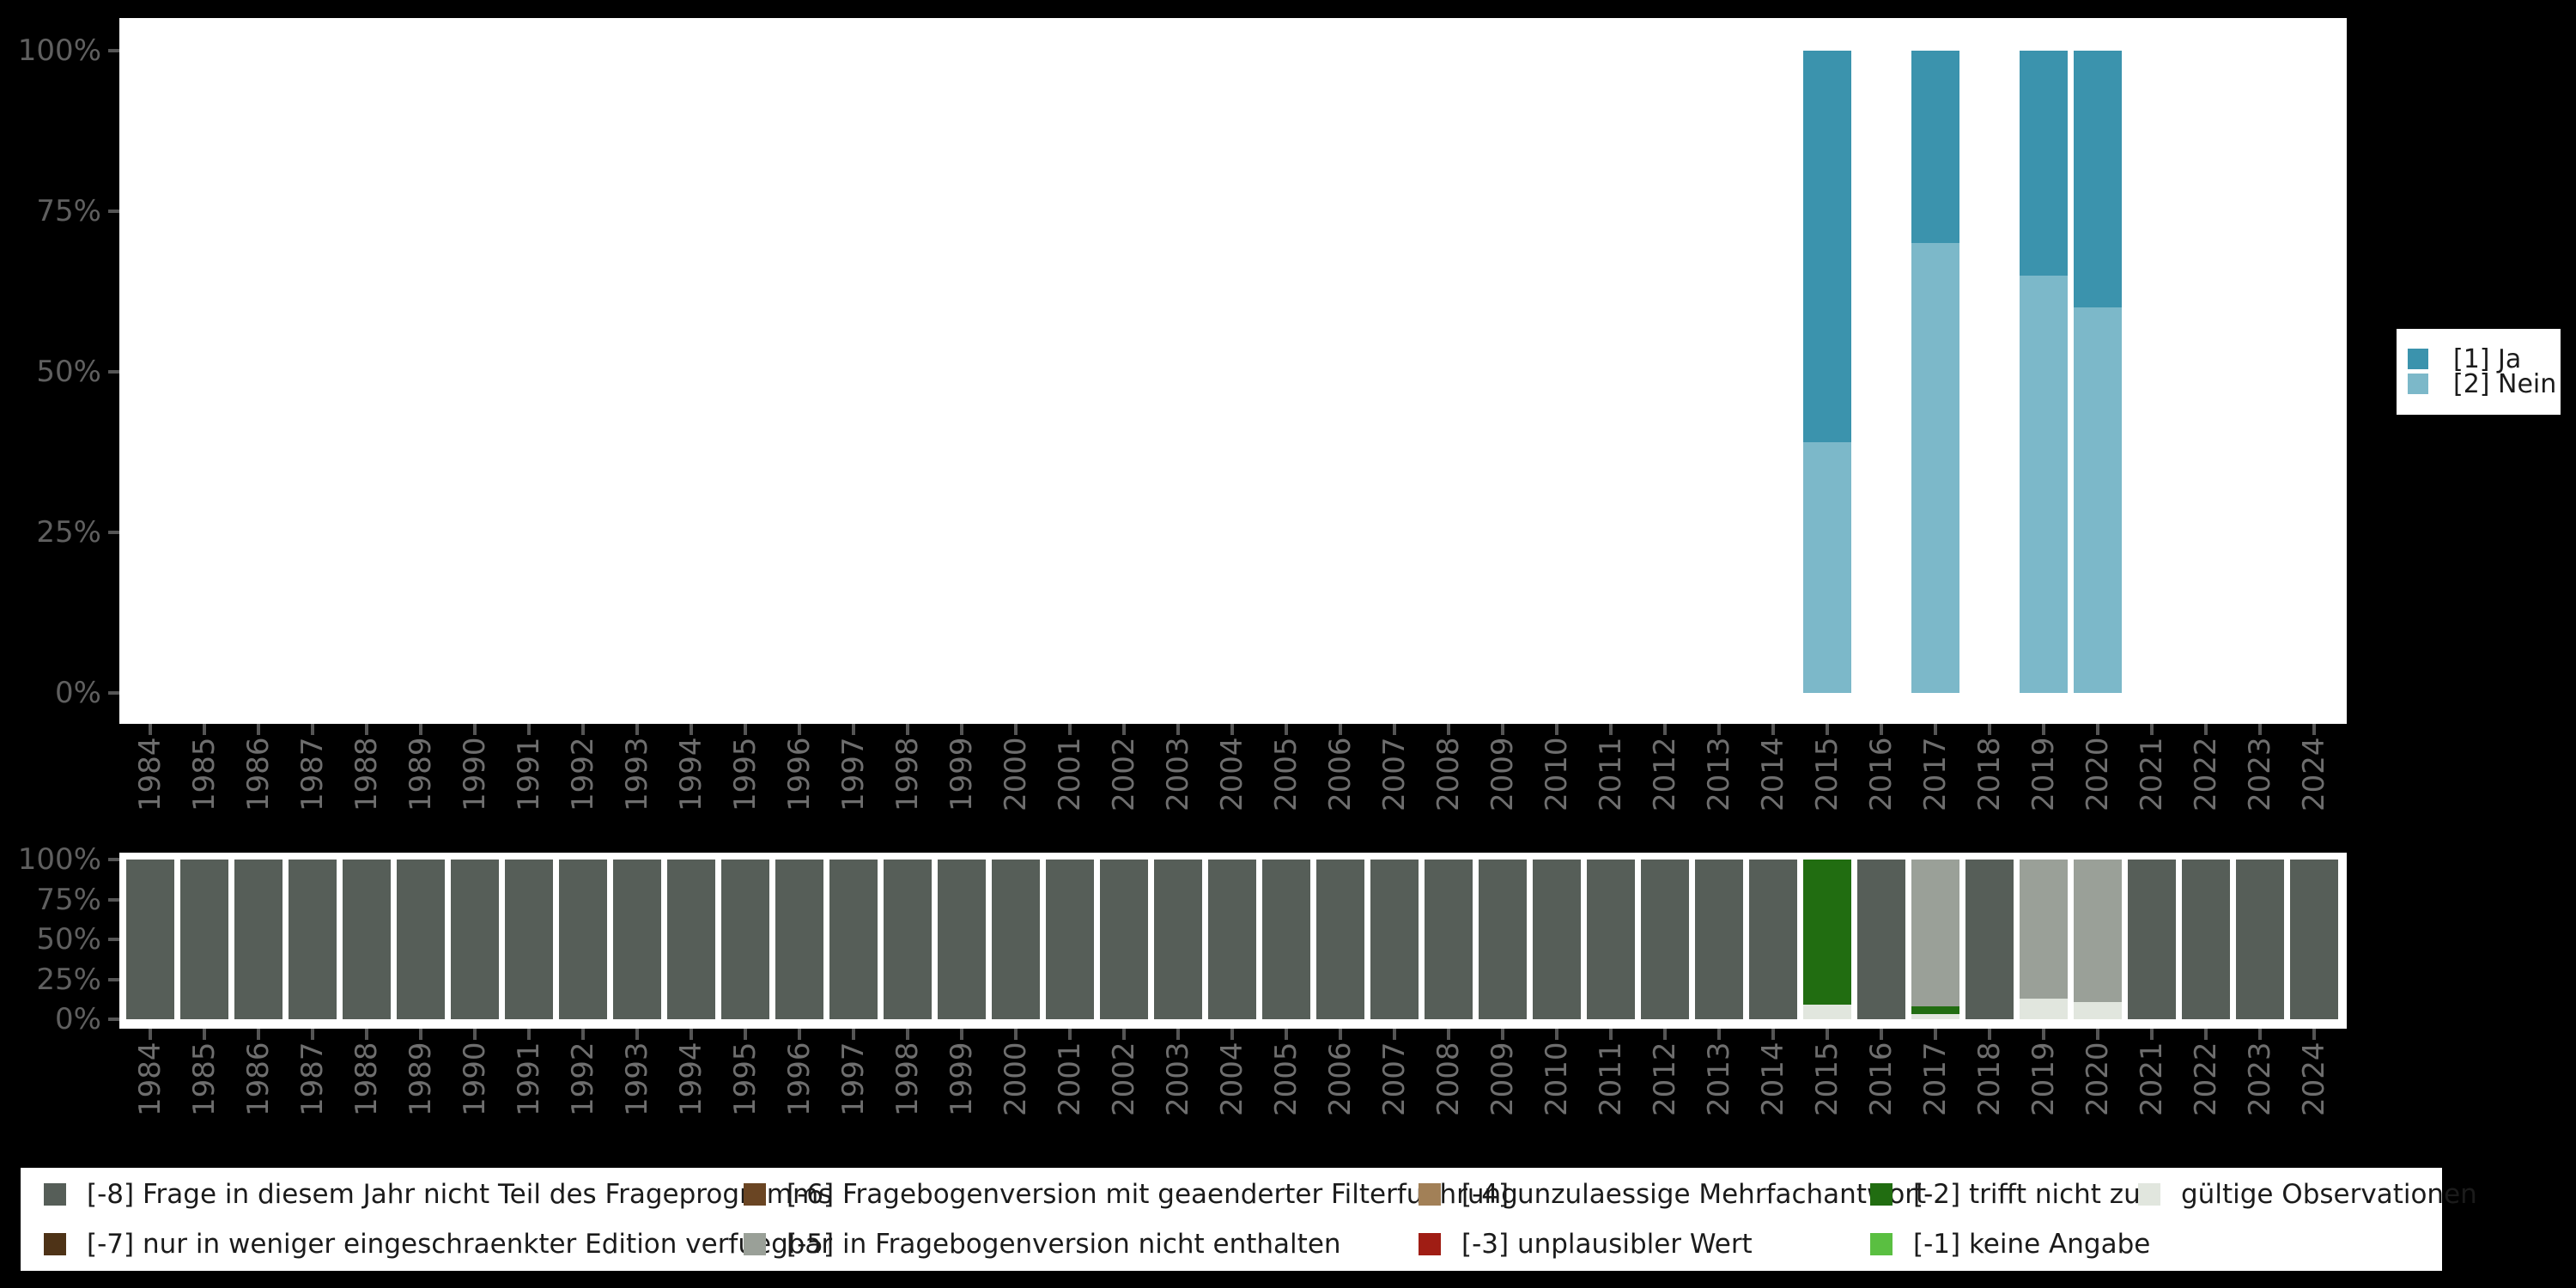 The height and width of the screenshot is (1288, 2576). What do you see at coordinates (1719, 940) in the screenshot?
I see `bar-2013-code--8` at bounding box center [1719, 940].